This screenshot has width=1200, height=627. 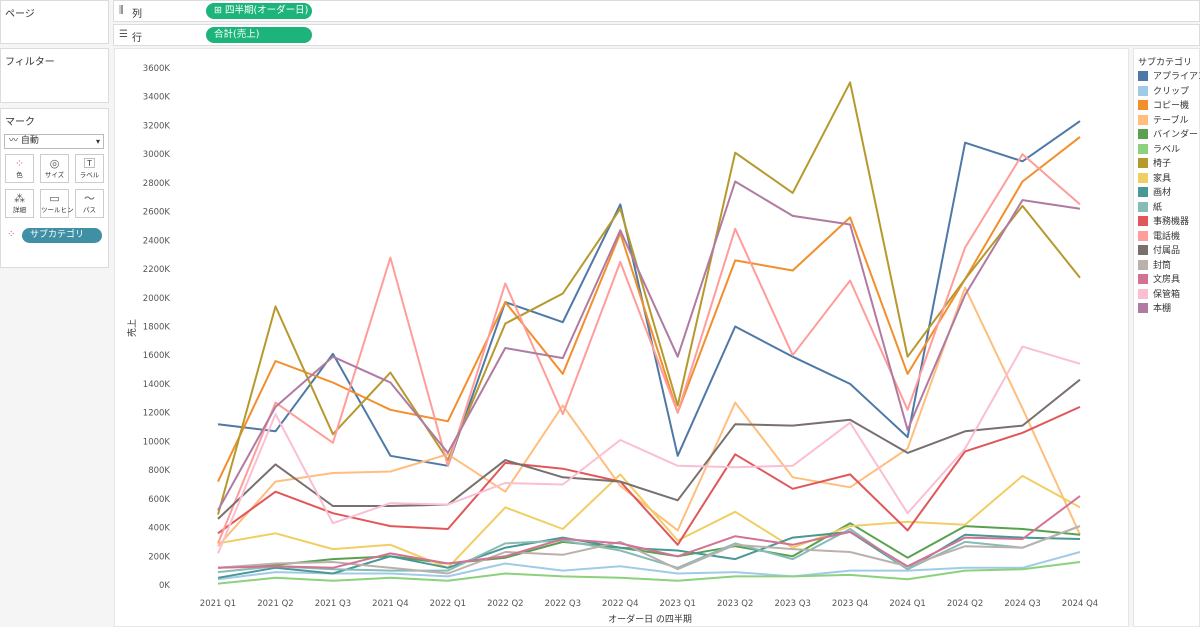 I want to click on y-tick-label: 3600K, so click(x=157, y=69).